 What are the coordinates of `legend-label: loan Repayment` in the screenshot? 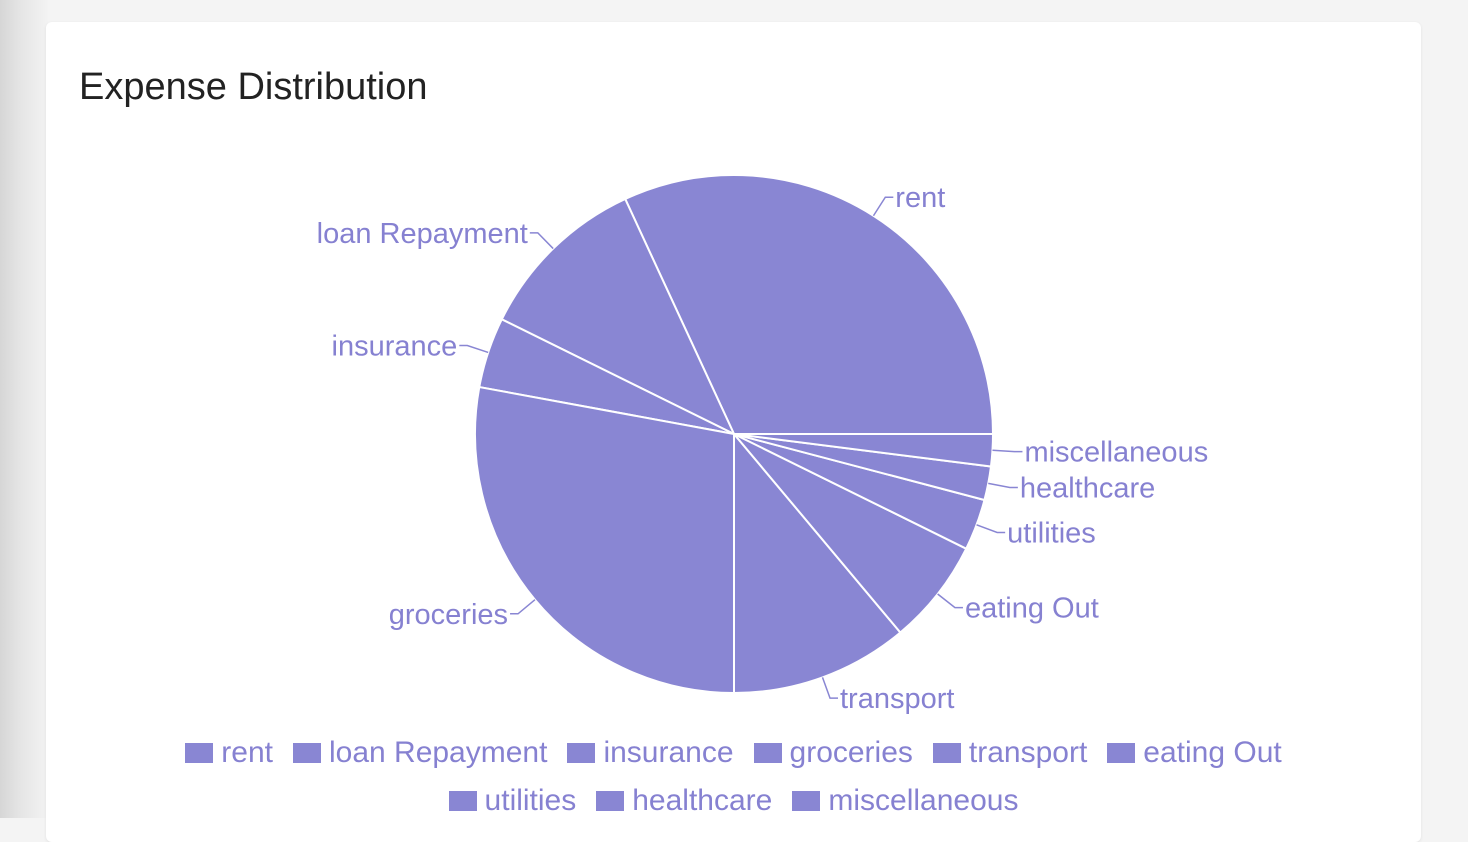 It's located at (438, 752).